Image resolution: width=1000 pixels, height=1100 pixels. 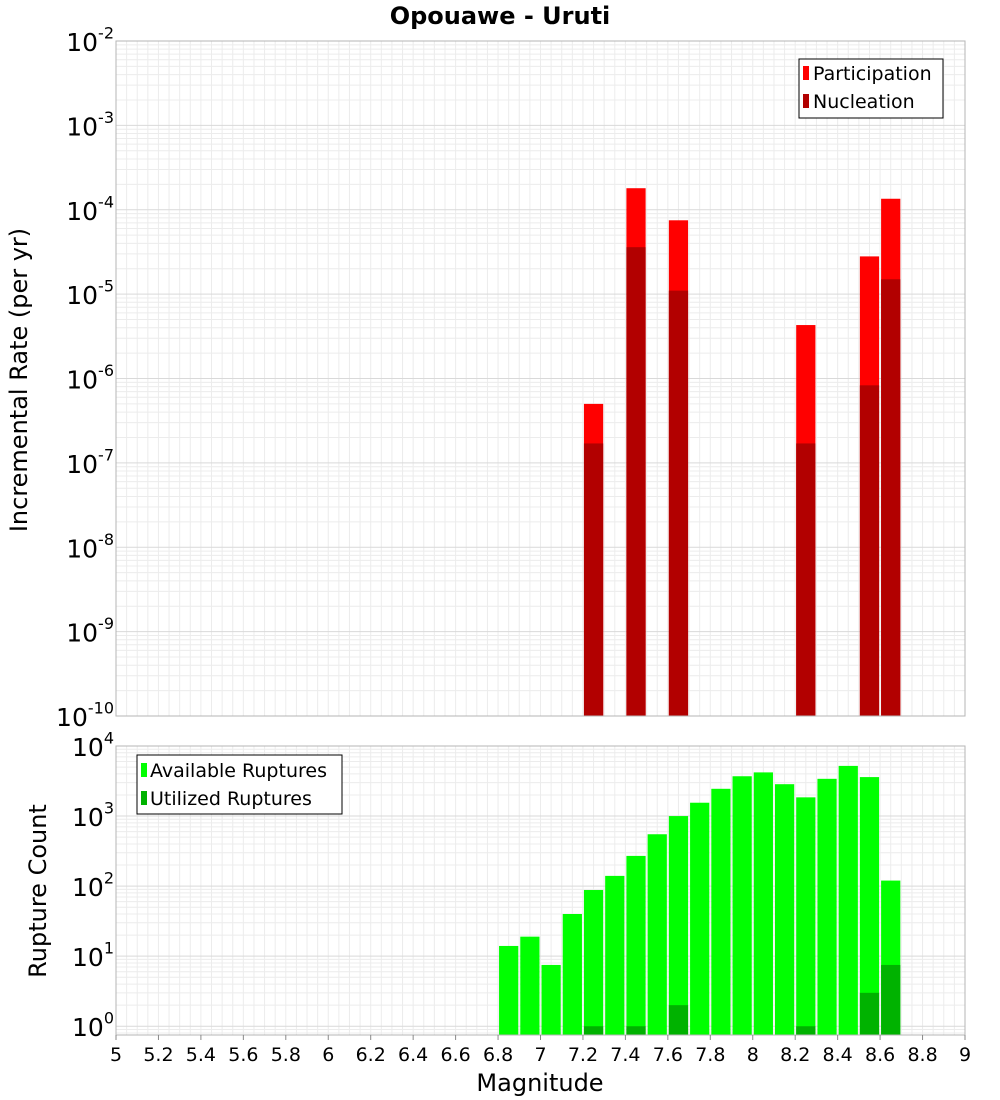 I want to click on rate-y-tick-labels: 10⁻¹⁰ 10⁻⁹ 10⁻⁸ 10⁻⁷ 10⁻⁶ 10⁻⁵ 10⁻⁴ 10⁻³ 10⁻², so click(x=85, y=378).